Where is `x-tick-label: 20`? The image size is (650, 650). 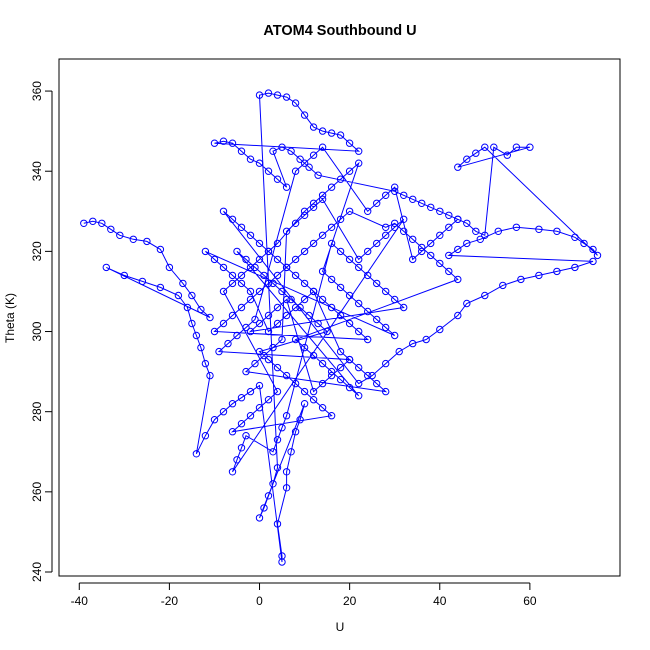 x-tick-label: 20 is located at coordinates (350, 601).